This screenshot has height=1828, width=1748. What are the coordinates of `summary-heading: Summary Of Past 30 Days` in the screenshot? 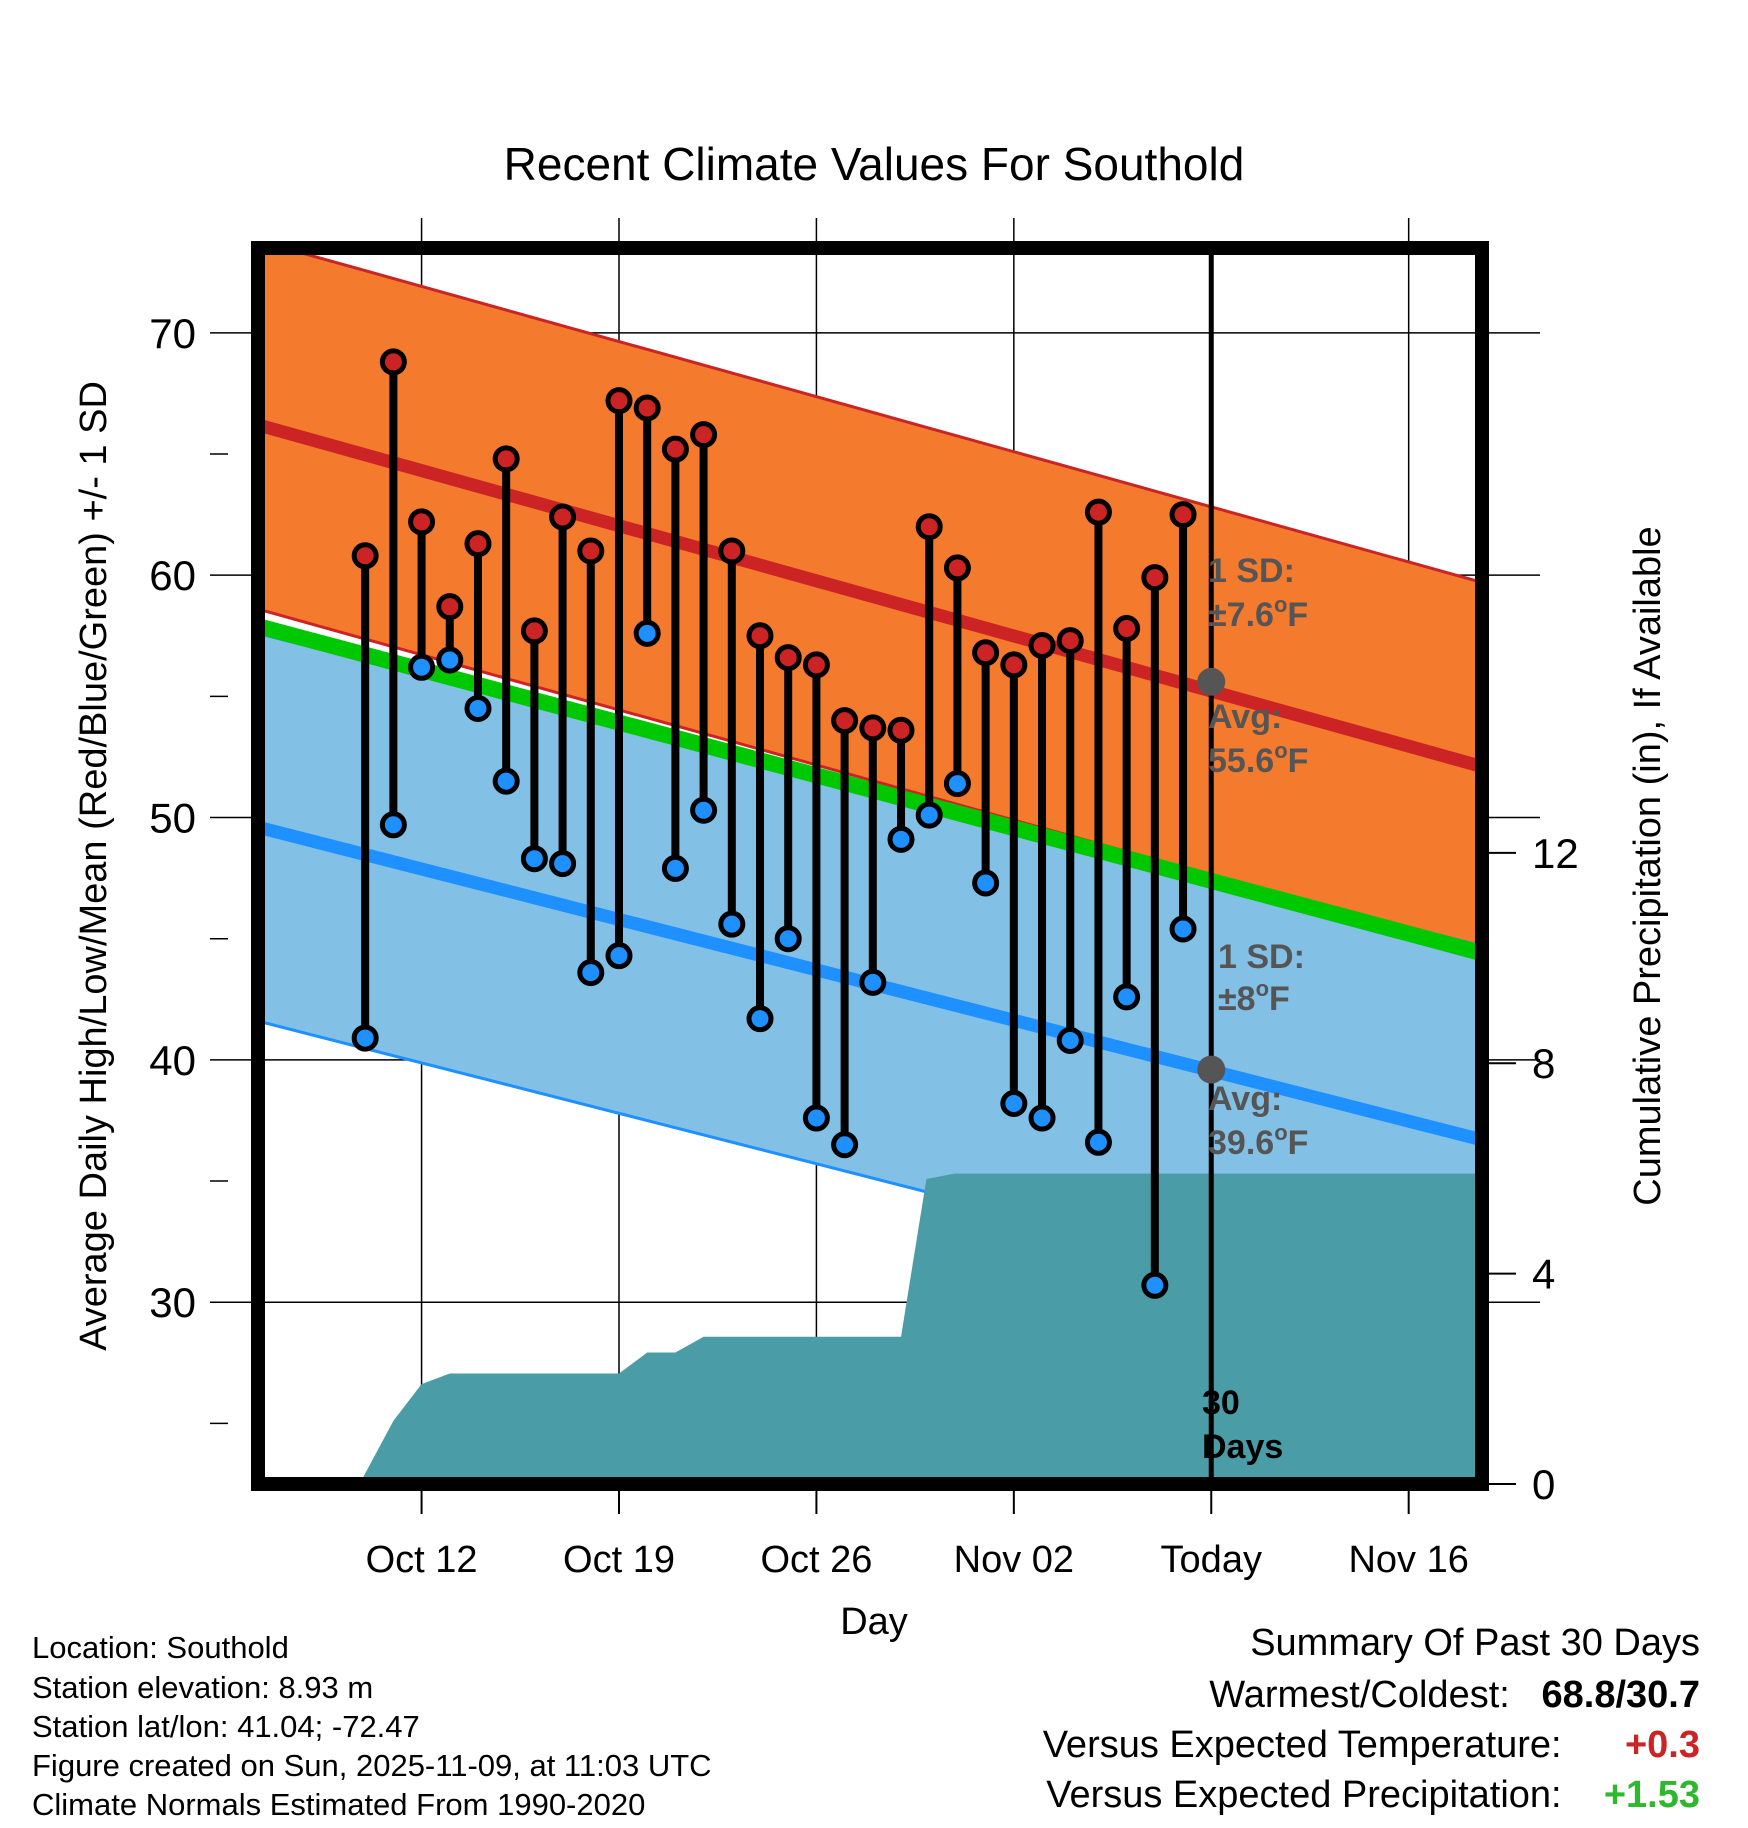 It's located at (1475, 1643).